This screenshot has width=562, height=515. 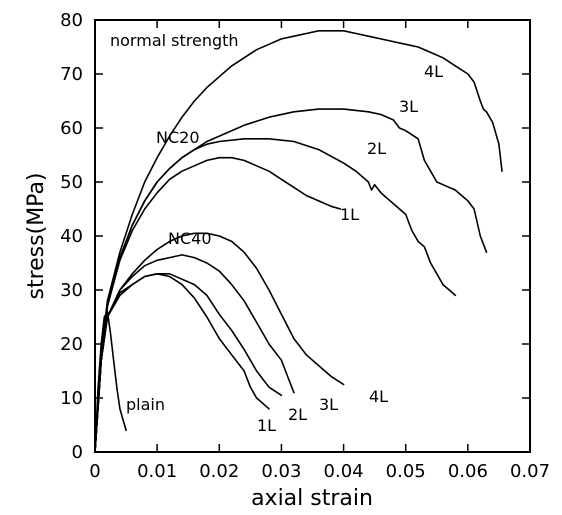 What do you see at coordinates (468, 471) in the screenshot?
I see `x-tick-label: 0.06` at bounding box center [468, 471].